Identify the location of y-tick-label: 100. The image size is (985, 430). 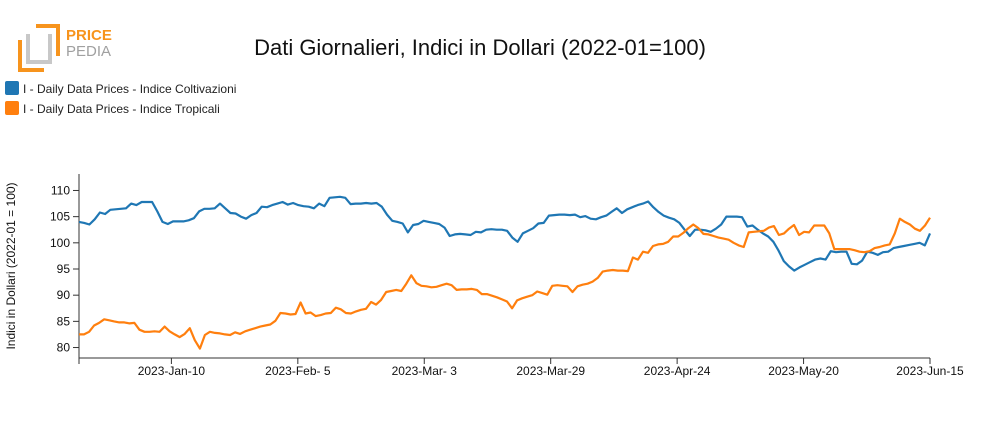
(60, 243).